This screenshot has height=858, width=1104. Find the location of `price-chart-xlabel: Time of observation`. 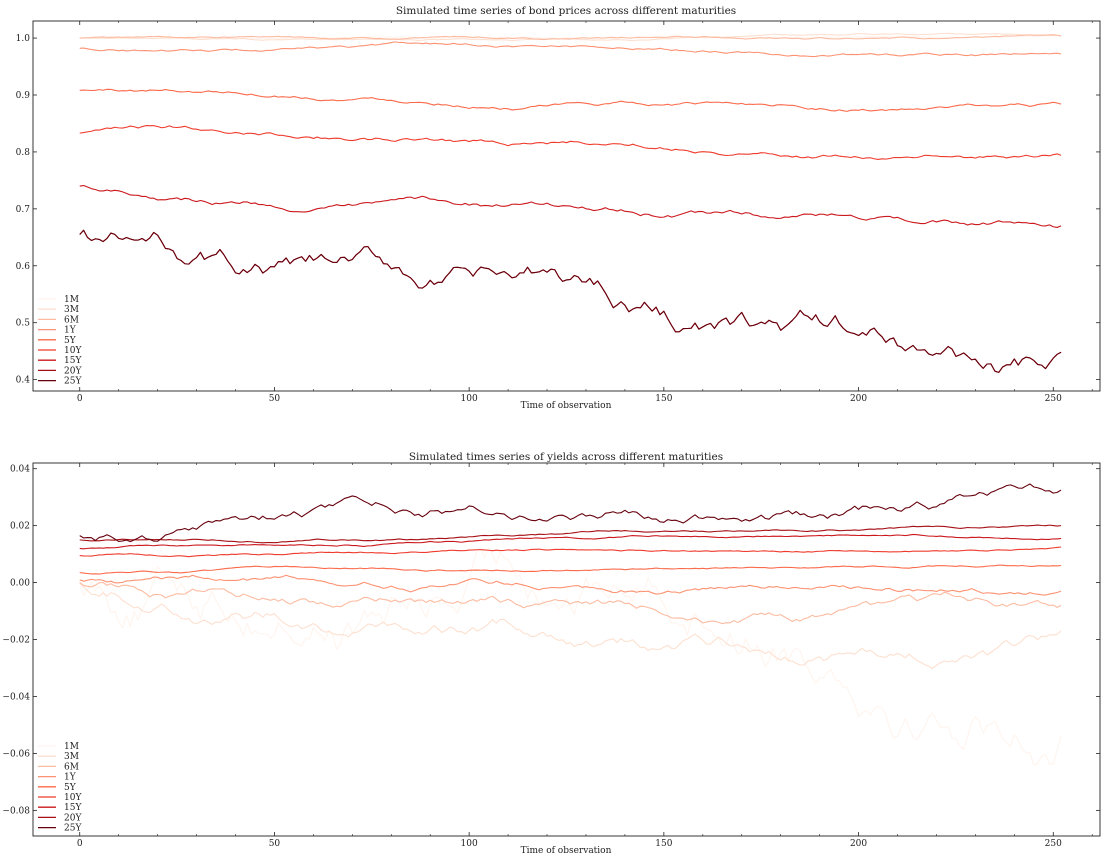

price-chart-xlabel: Time of observation is located at coordinates (566, 406).